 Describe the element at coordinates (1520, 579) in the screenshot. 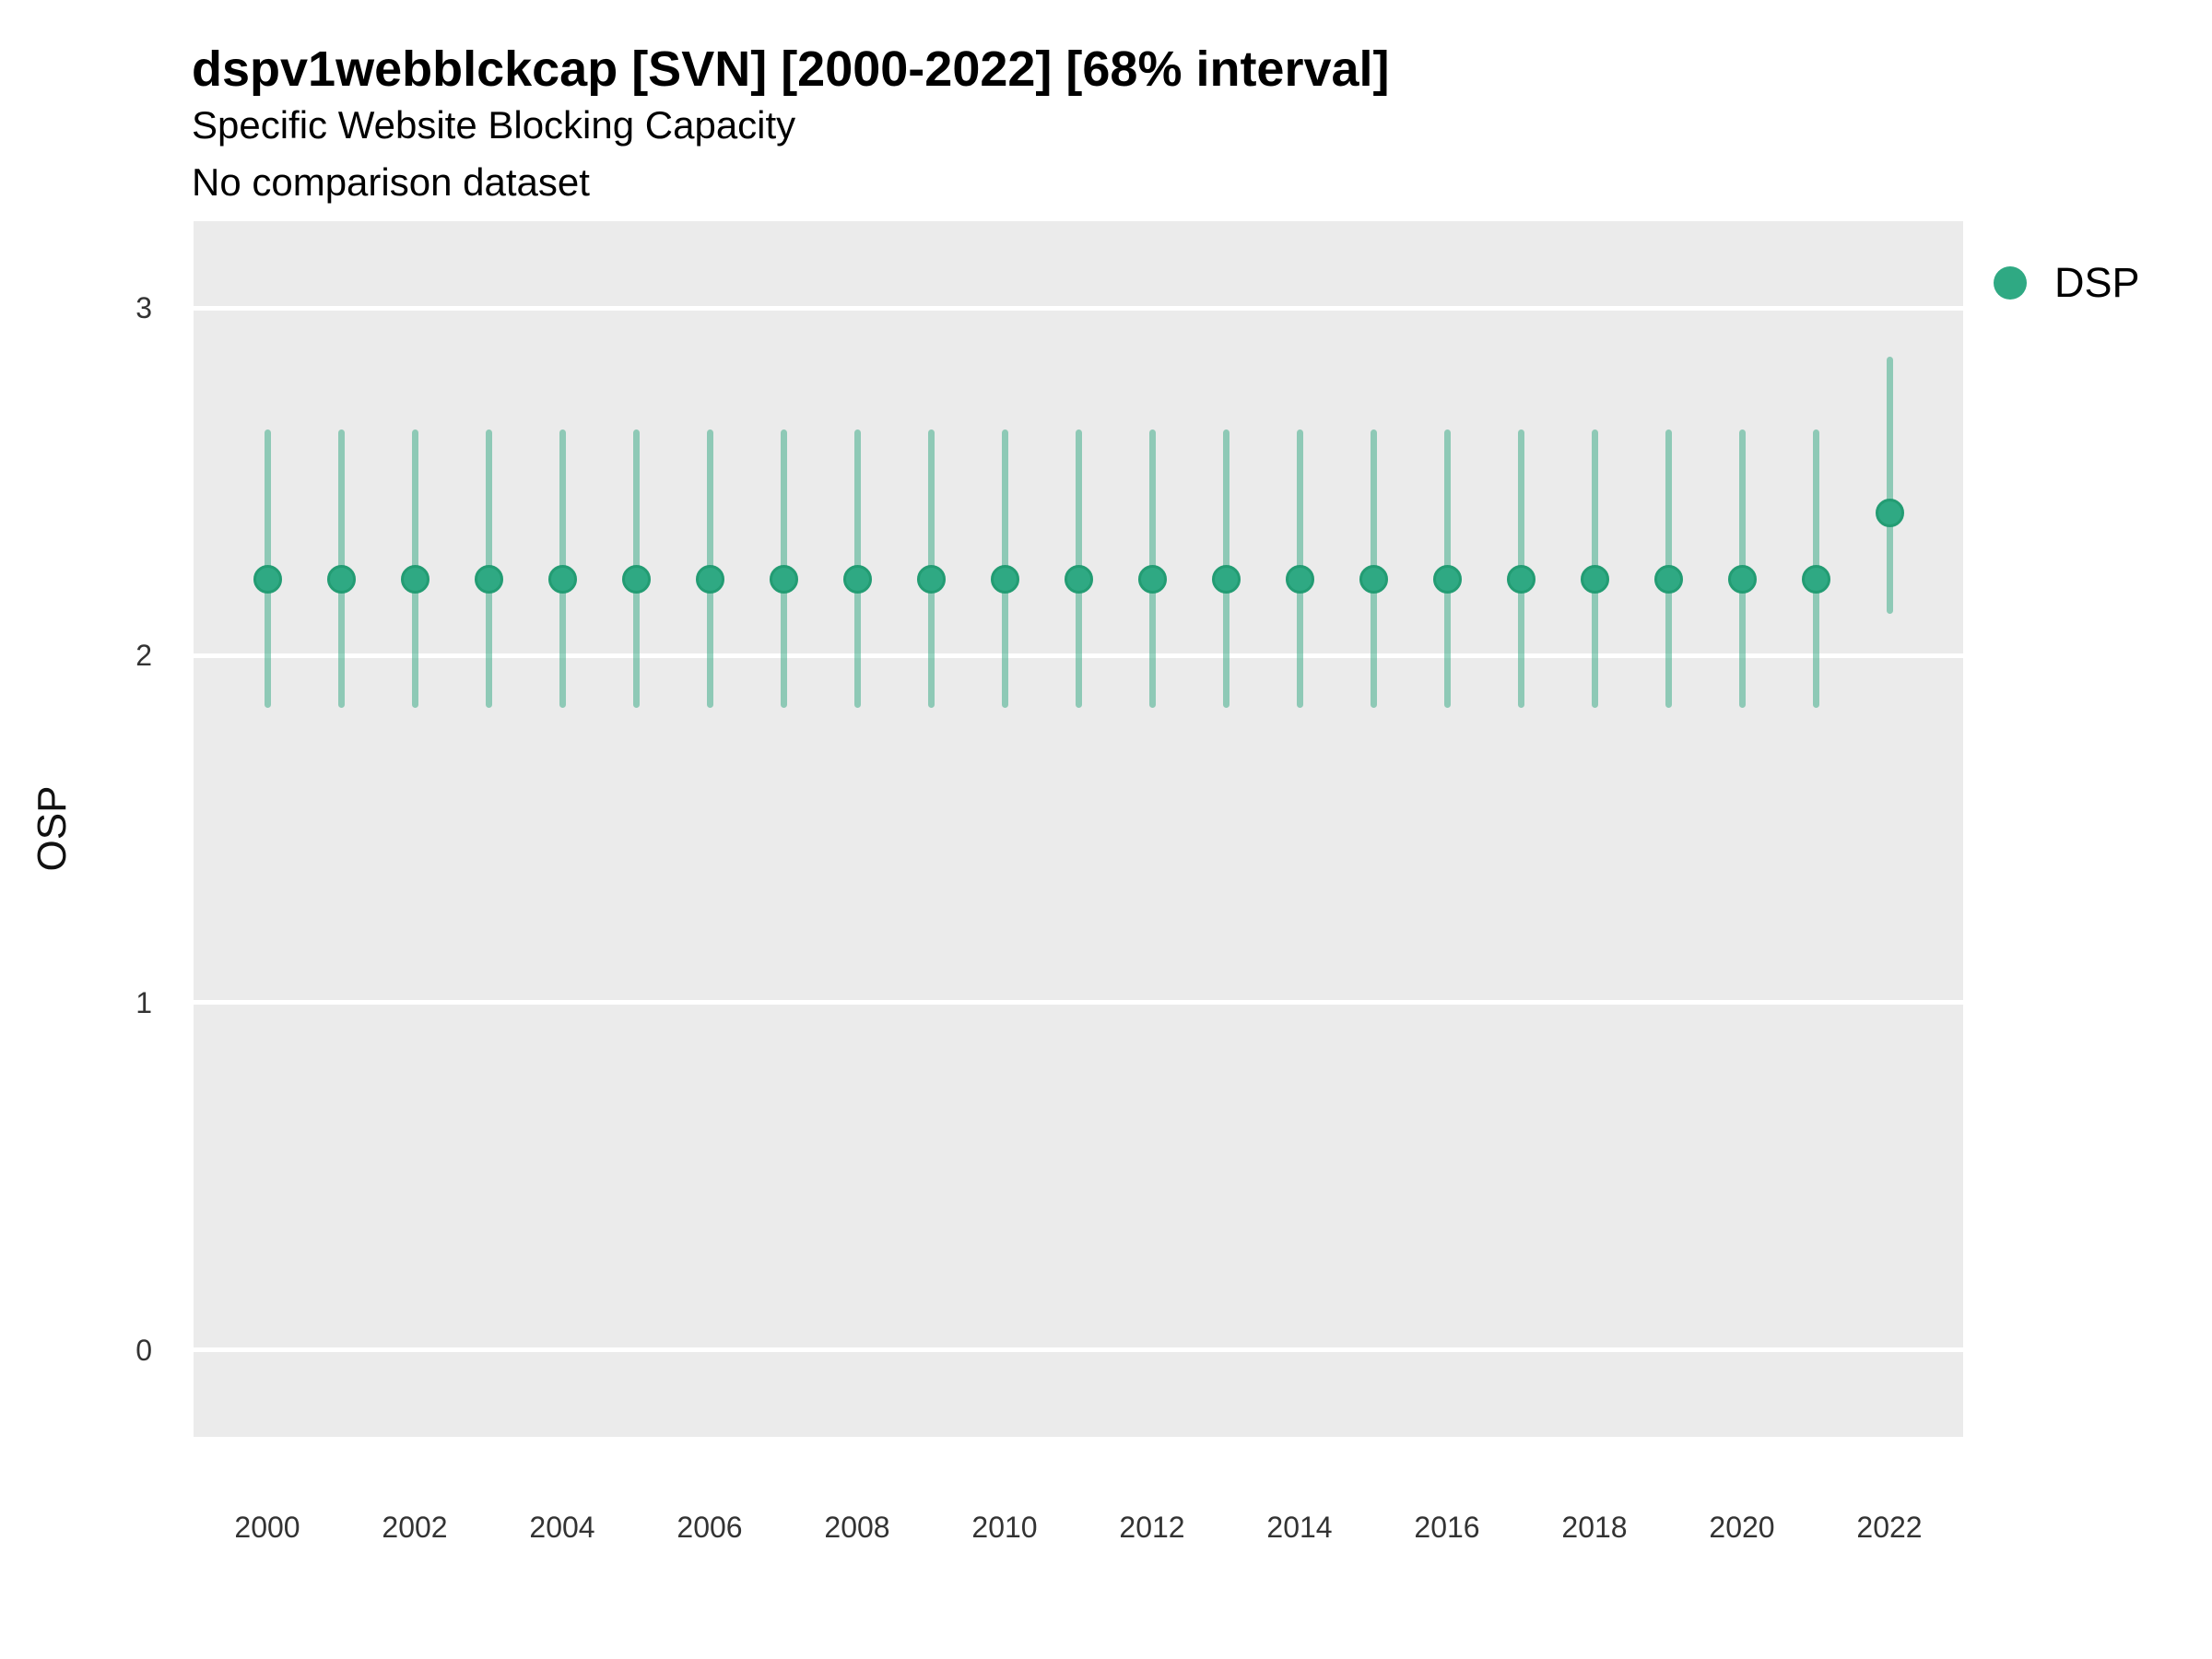

I see `data-point-2017` at that location.